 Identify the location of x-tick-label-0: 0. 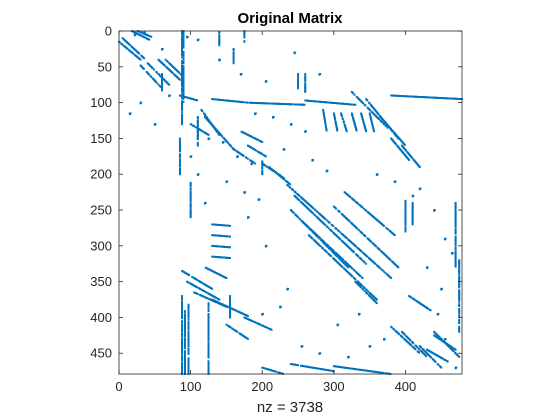
(118, 386).